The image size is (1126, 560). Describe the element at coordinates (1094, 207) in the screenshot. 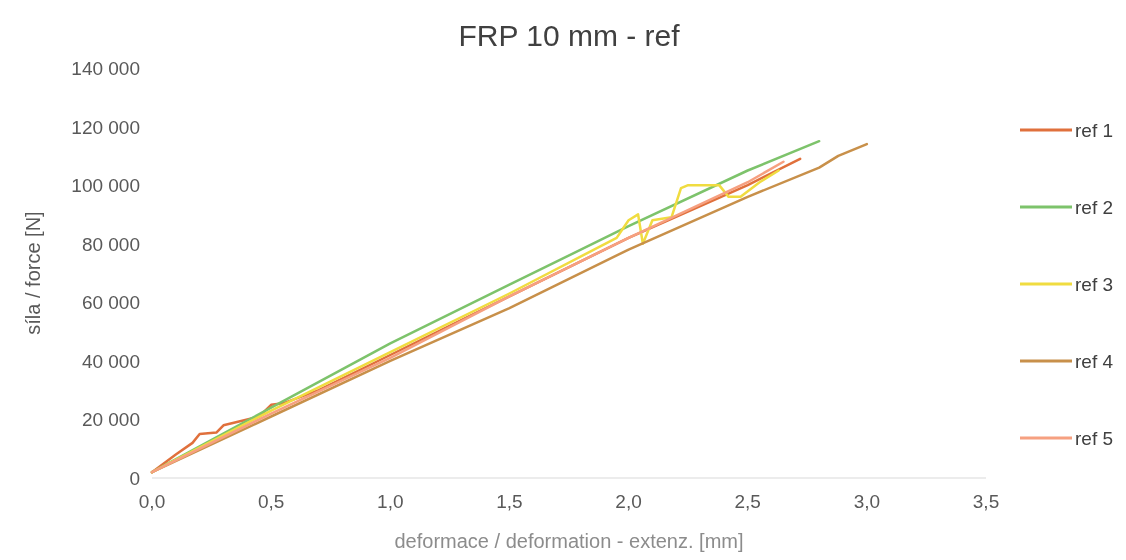

I see `legend-label: ref 2` at that location.